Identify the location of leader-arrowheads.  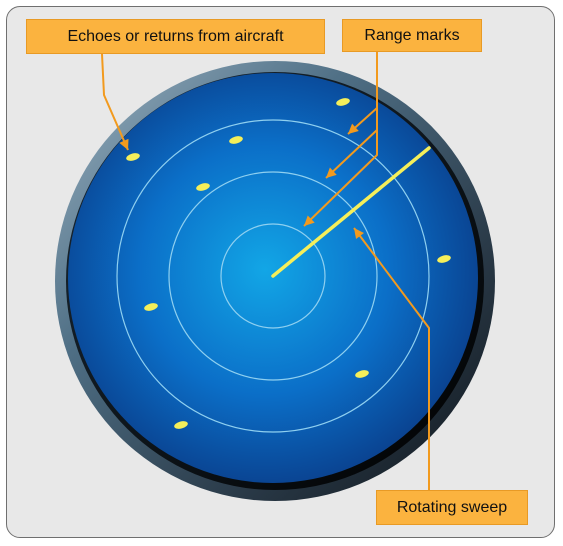
(242, 181).